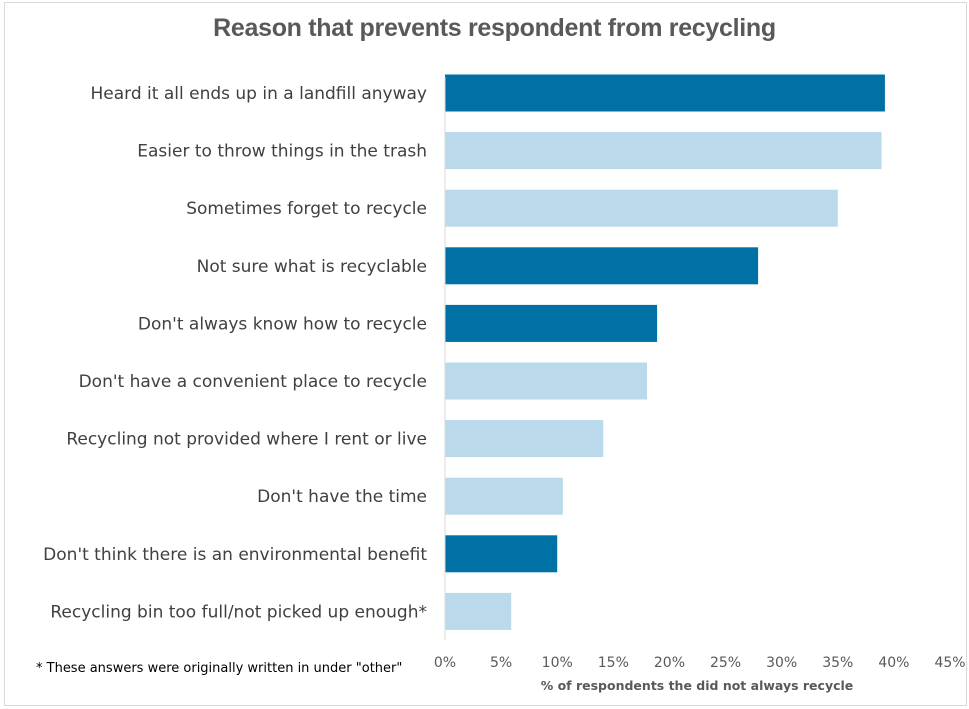 This screenshot has height=709, width=969. What do you see at coordinates (306, 209) in the screenshot?
I see `category-label: Sometimes forget to recycle` at bounding box center [306, 209].